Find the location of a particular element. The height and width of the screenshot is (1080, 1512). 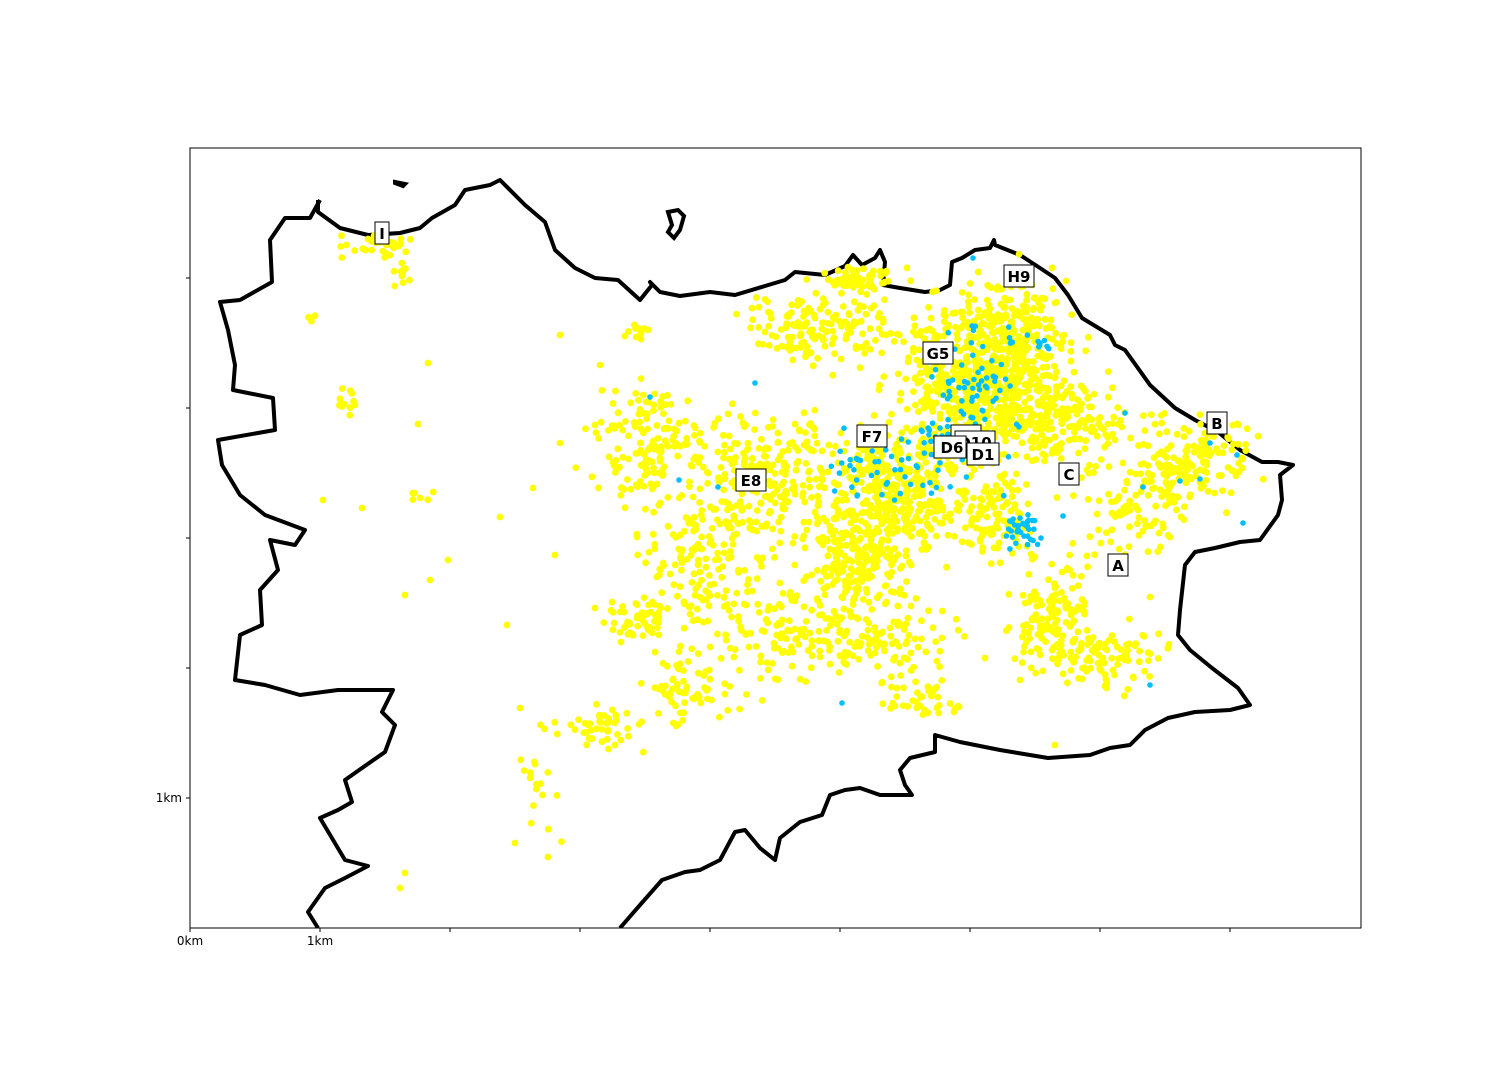

region-label-c: C is located at coordinates (1069, 474).